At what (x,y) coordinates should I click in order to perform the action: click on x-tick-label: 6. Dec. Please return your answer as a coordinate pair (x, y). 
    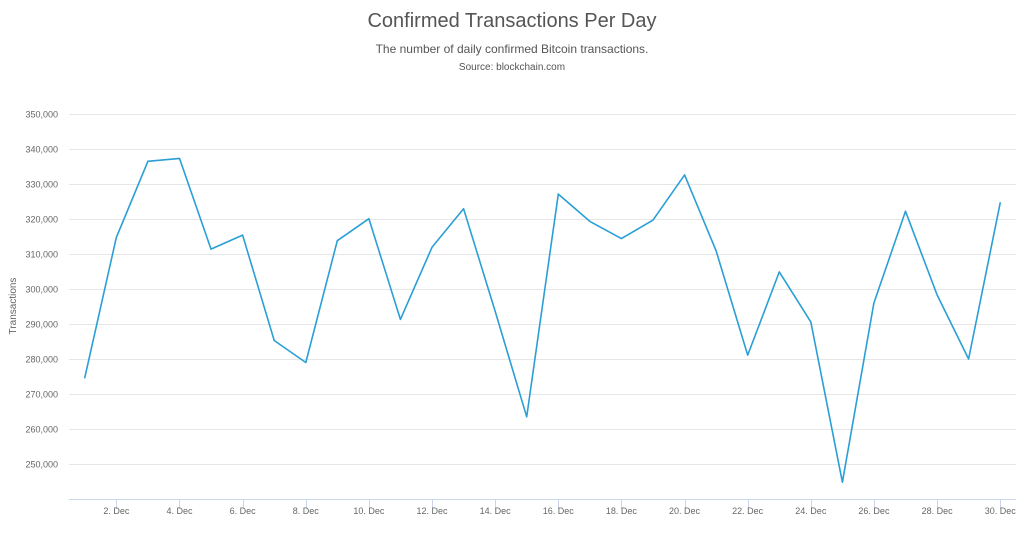
    Looking at the image, I should click on (243, 511).